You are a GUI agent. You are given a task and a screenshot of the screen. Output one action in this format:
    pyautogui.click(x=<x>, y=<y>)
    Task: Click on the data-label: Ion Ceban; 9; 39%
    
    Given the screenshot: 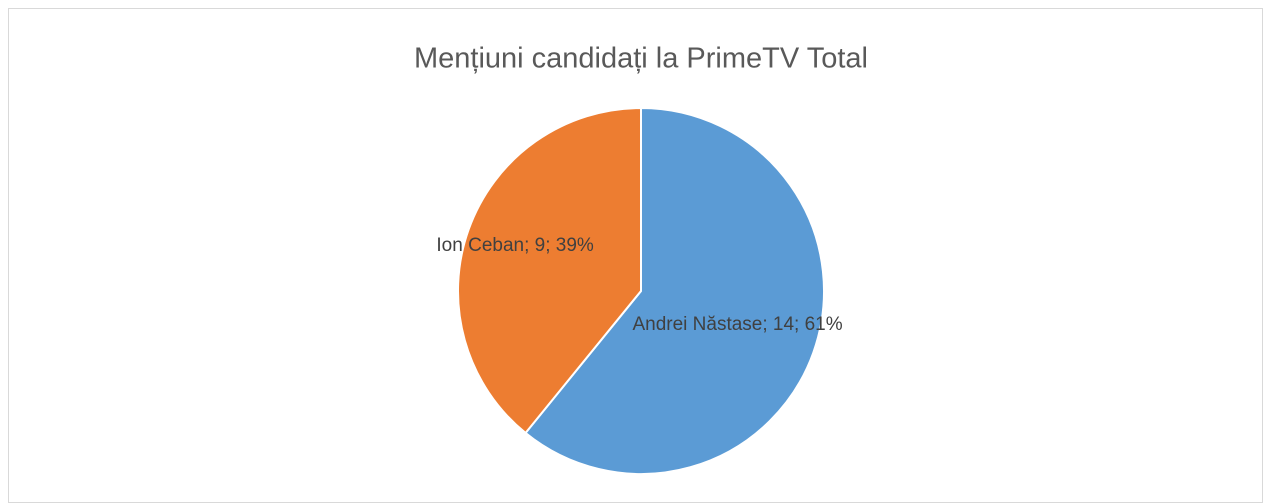 What is the action you would take?
    pyautogui.click(x=515, y=246)
    